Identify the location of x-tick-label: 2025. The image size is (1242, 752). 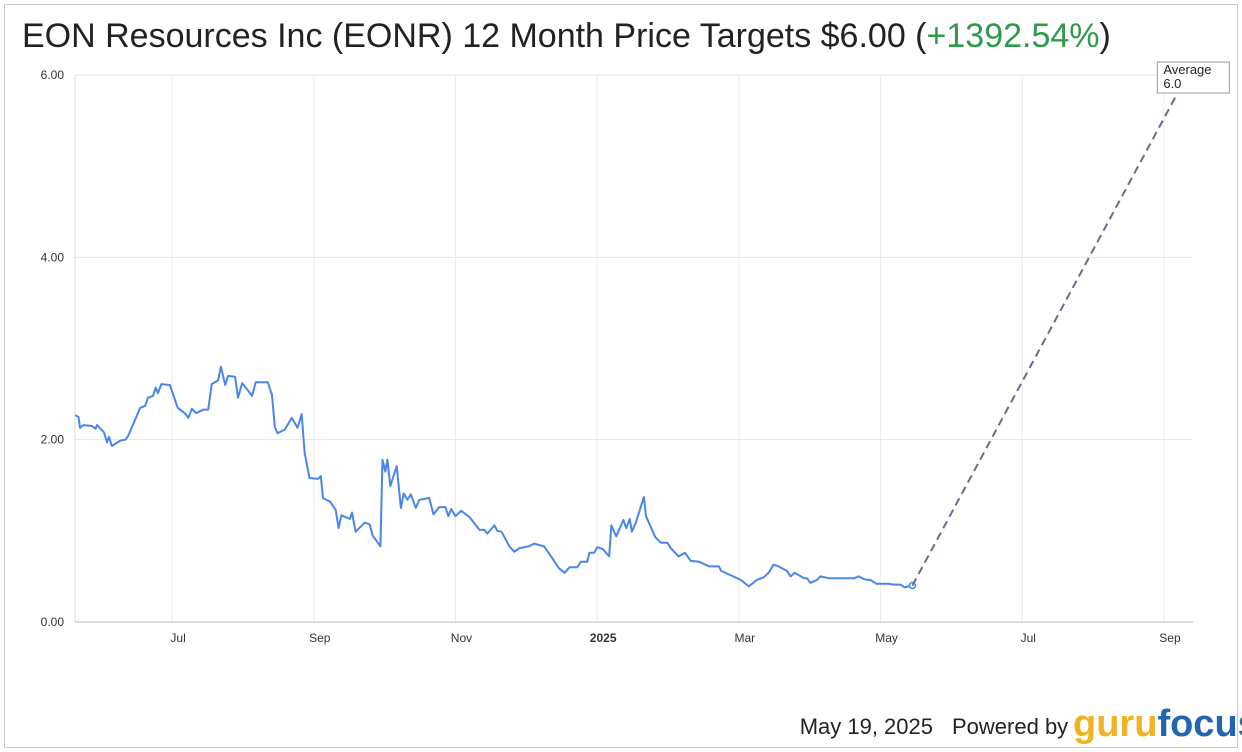
(603, 638).